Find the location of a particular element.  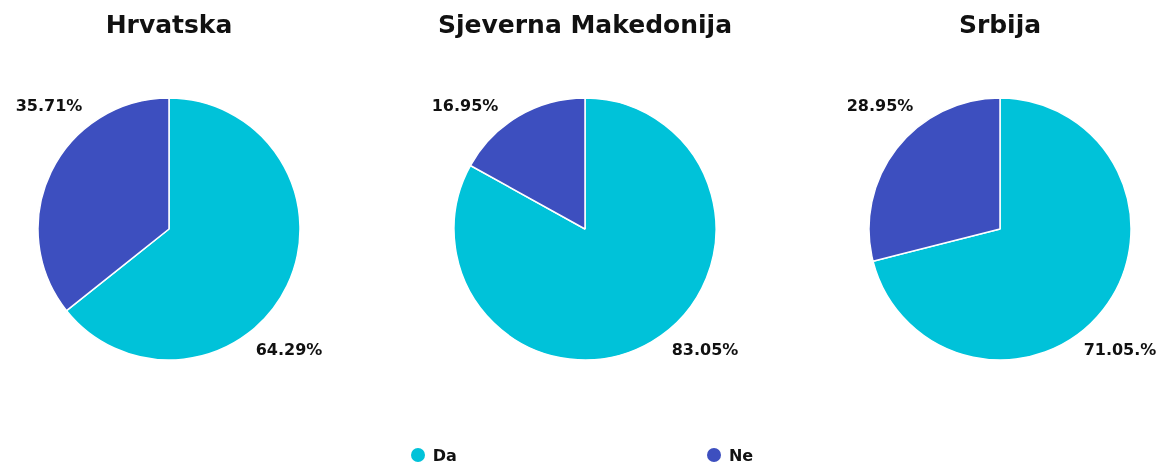

chart-title: Srbija is located at coordinates (1000, 24).